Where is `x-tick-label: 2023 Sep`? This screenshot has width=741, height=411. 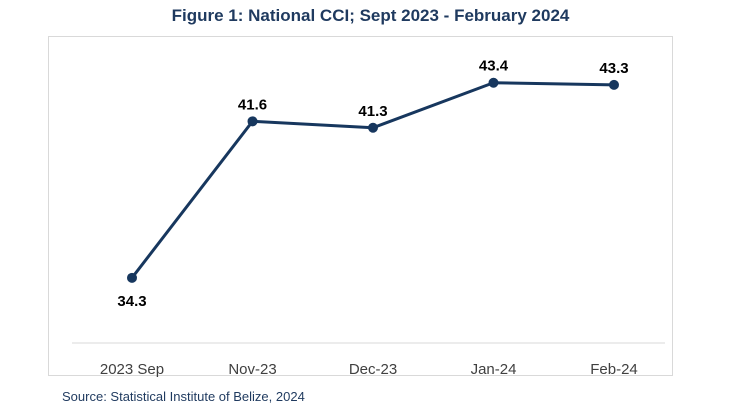
x-tick-label: 2023 Sep is located at coordinates (132, 369).